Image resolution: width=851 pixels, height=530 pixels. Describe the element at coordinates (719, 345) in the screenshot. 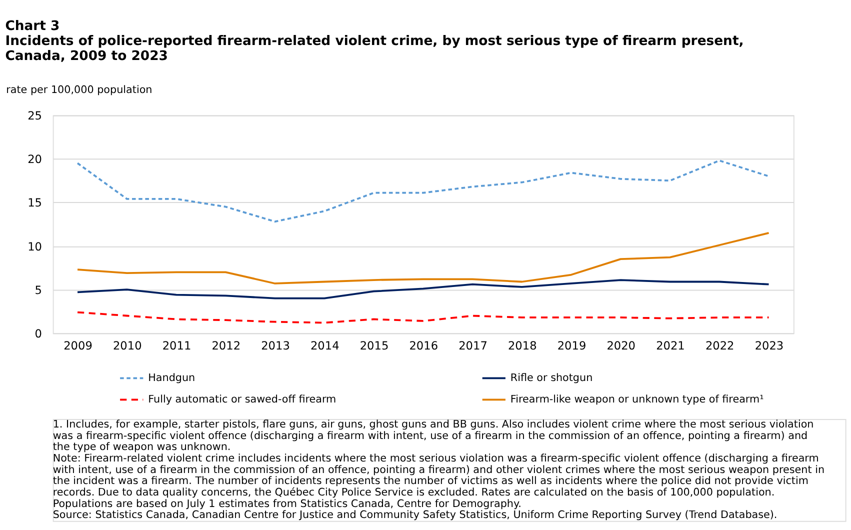

I see `x-tick-label: 2022` at that location.